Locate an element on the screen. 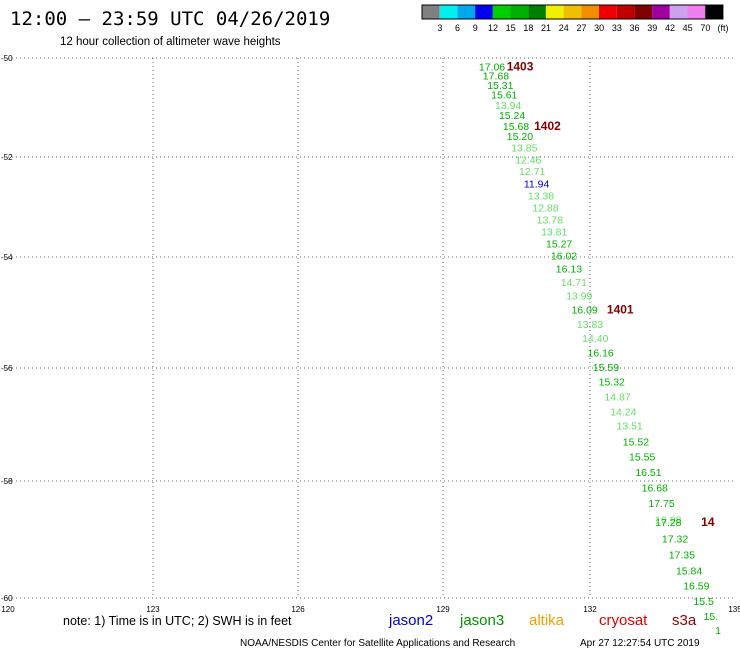  legend-entry-jason3: jason3 is located at coordinates (481, 620).